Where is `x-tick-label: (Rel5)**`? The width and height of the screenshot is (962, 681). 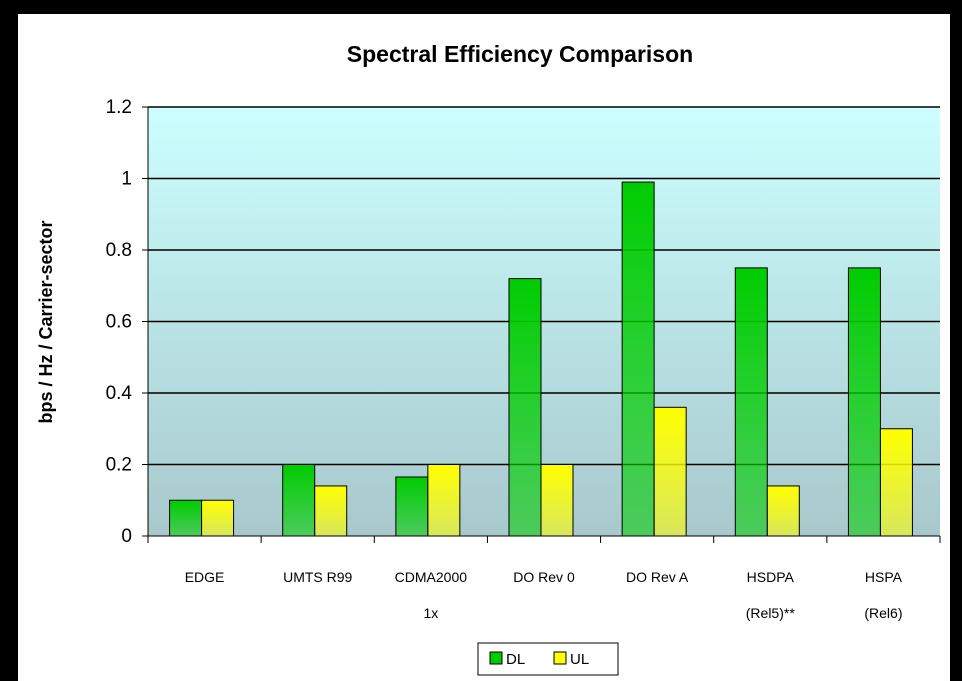 x-tick-label: (Rel5)** is located at coordinates (771, 613).